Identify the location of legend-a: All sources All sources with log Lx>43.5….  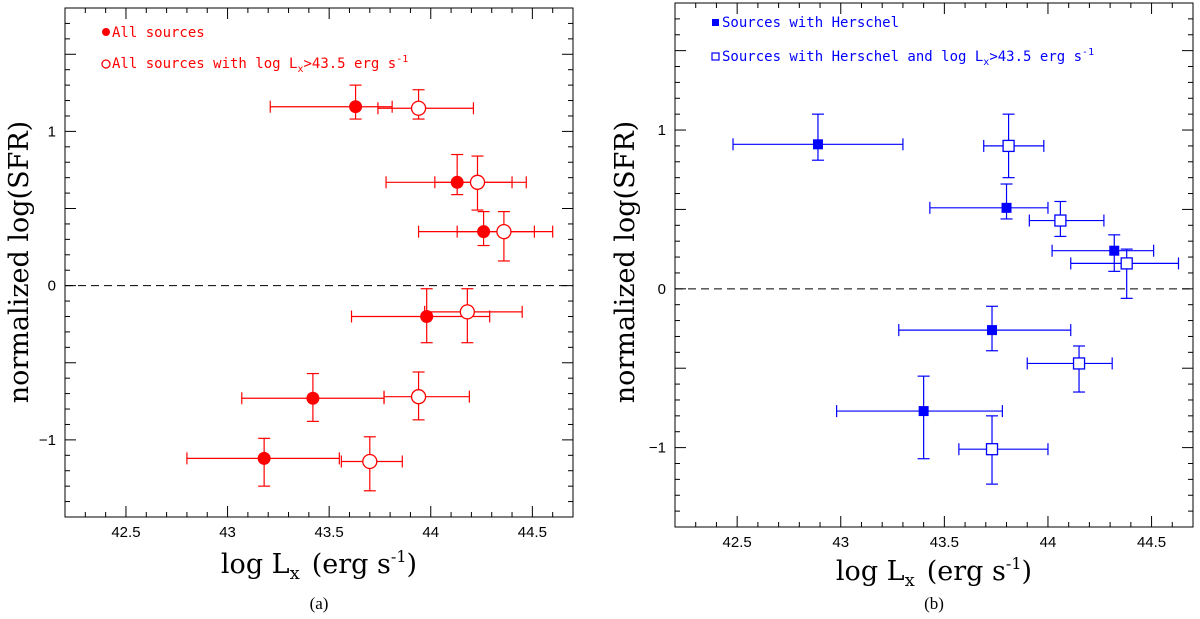
(254, 50).